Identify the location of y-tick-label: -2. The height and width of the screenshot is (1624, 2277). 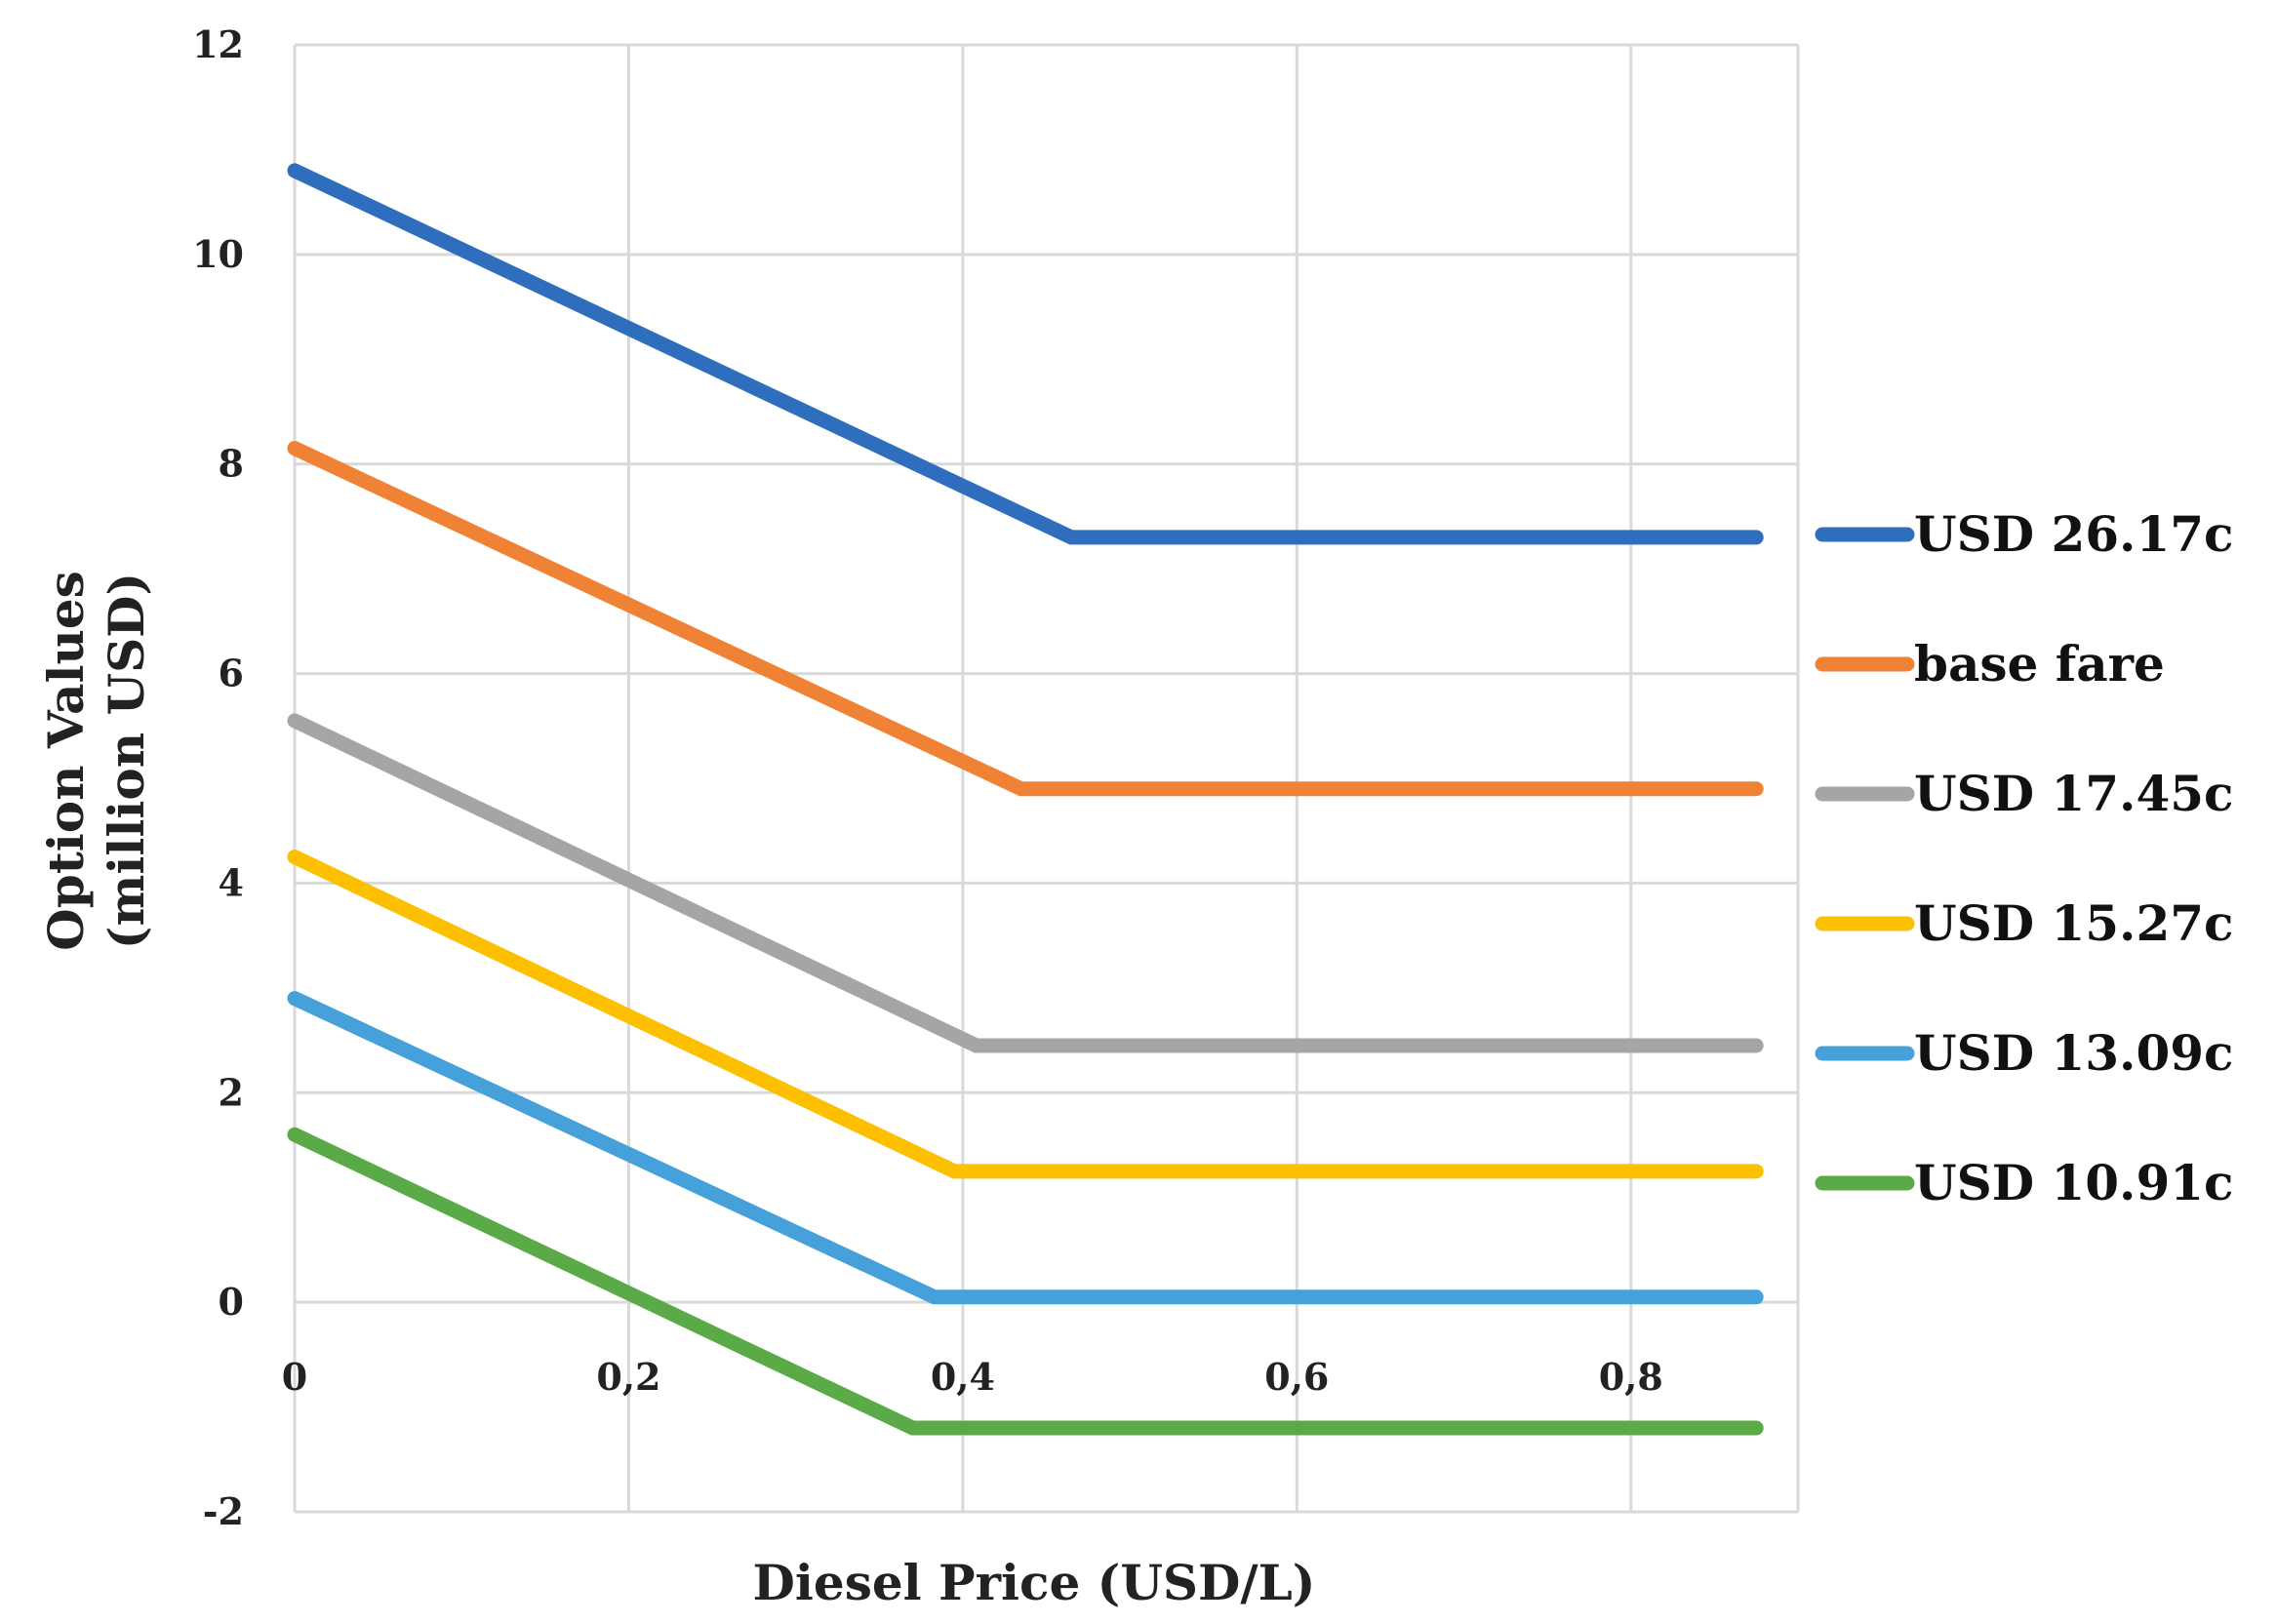
(223, 1511).